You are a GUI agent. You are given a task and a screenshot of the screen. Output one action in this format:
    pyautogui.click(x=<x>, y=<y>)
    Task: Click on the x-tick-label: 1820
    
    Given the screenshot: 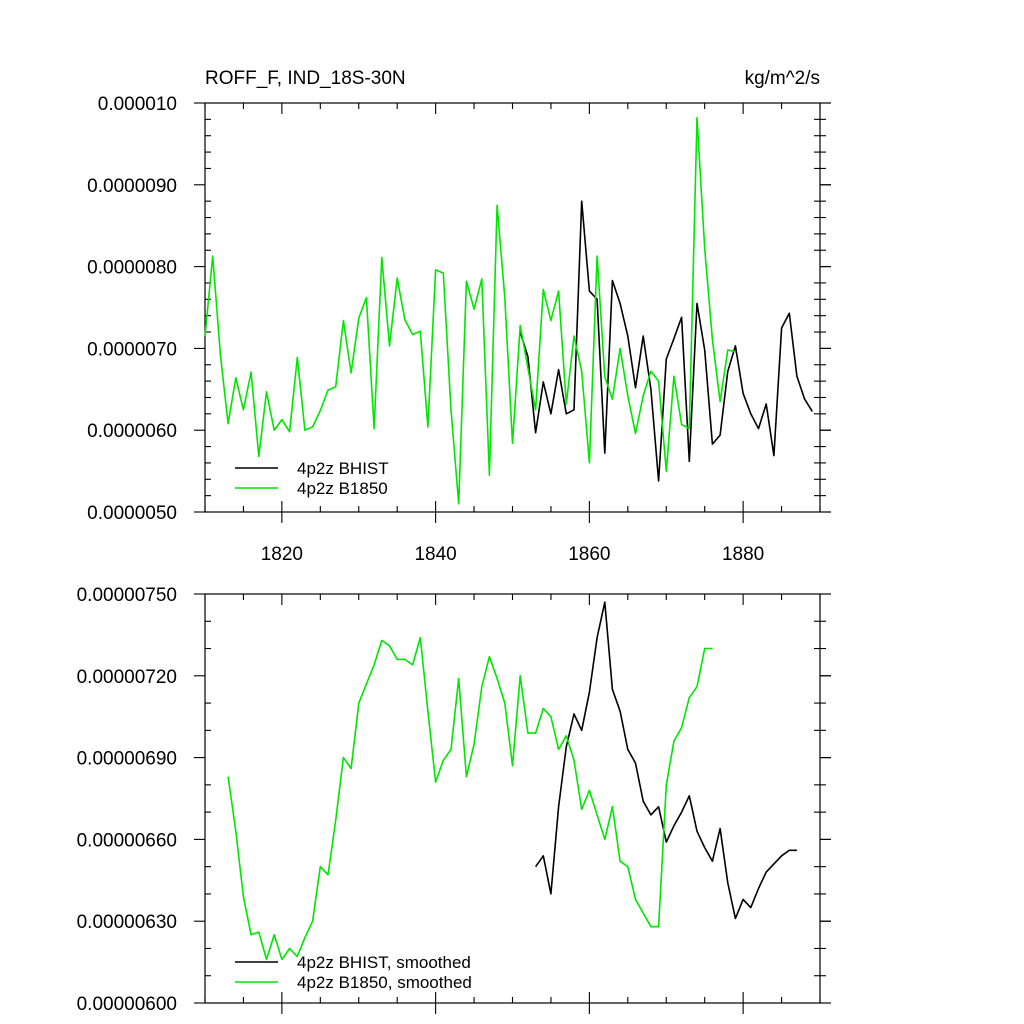 What is the action you would take?
    pyautogui.click(x=282, y=554)
    